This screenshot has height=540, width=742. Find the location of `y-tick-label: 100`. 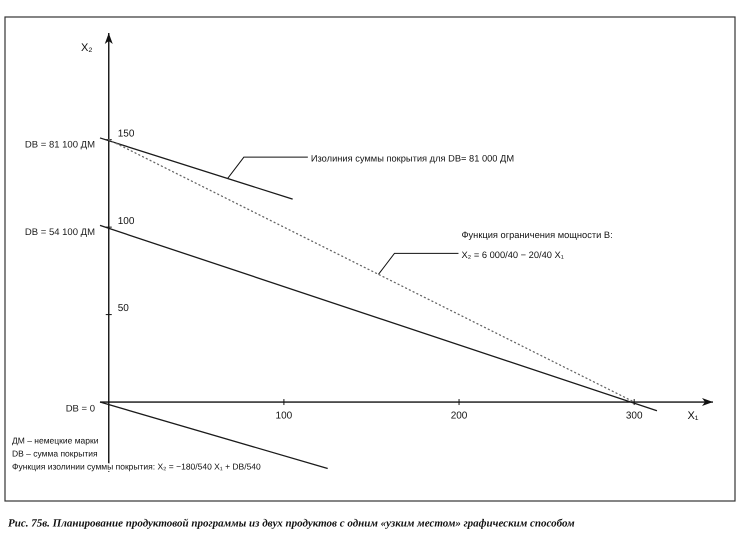

y-tick-label: 100 is located at coordinates (126, 221).